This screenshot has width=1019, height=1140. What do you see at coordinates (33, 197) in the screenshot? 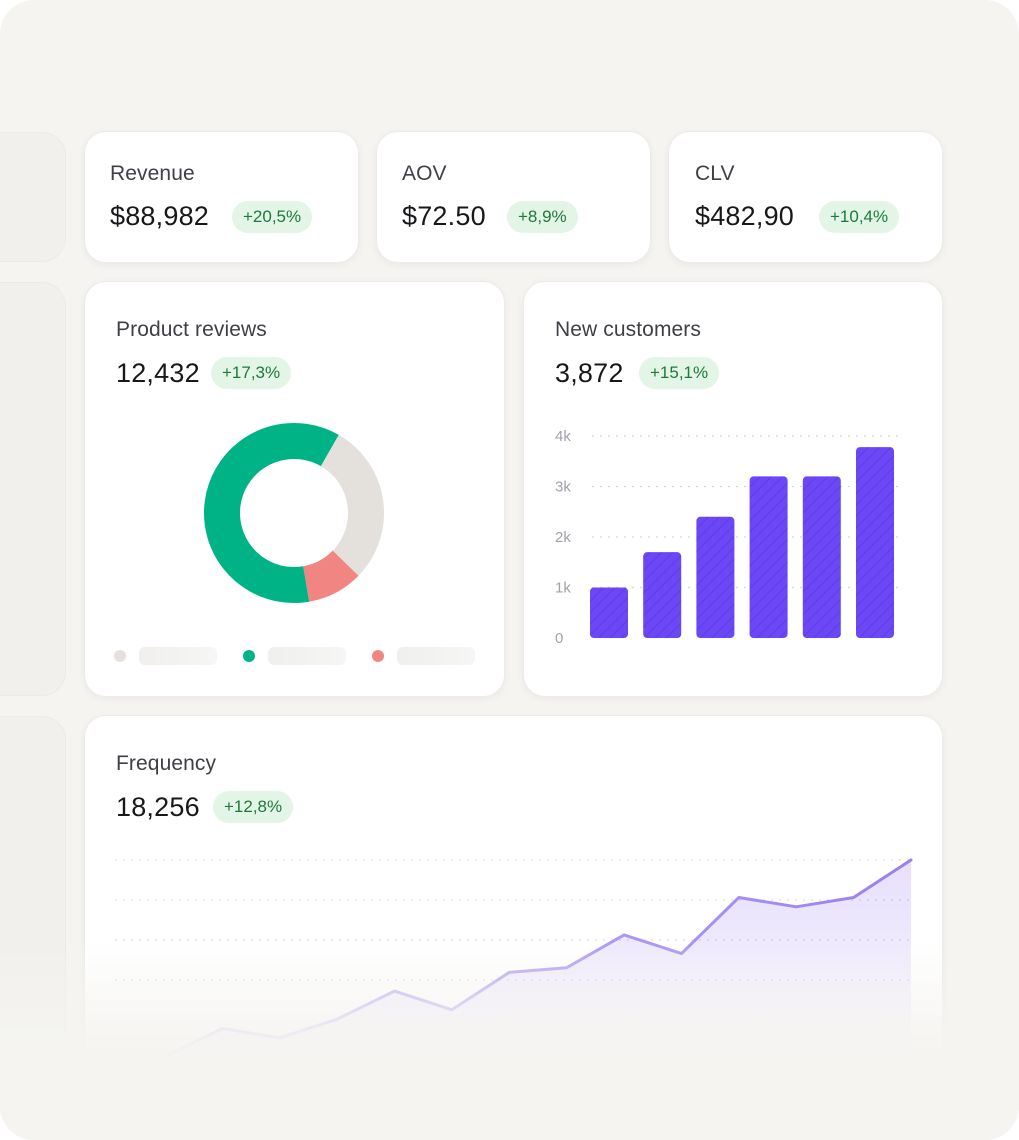
I see `side-panel-top` at bounding box center [33, 197].